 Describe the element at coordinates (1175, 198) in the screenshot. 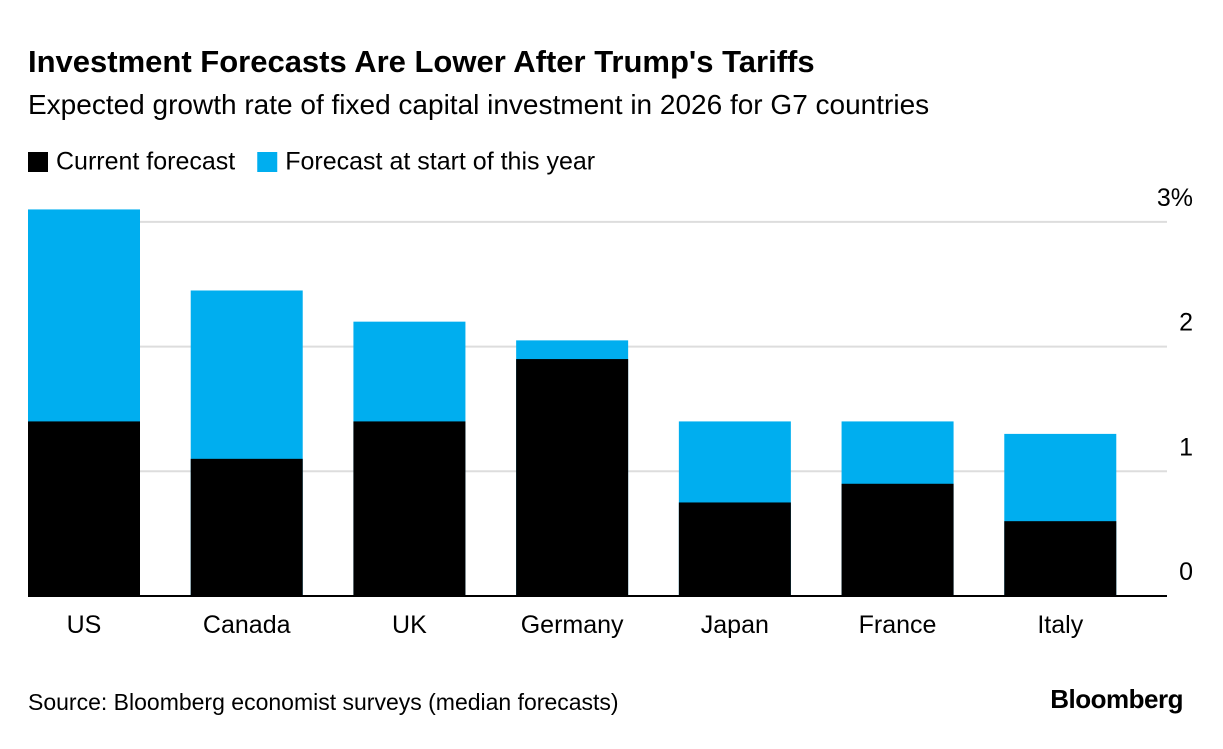

I see `y-tick-label: 3%` at that location.